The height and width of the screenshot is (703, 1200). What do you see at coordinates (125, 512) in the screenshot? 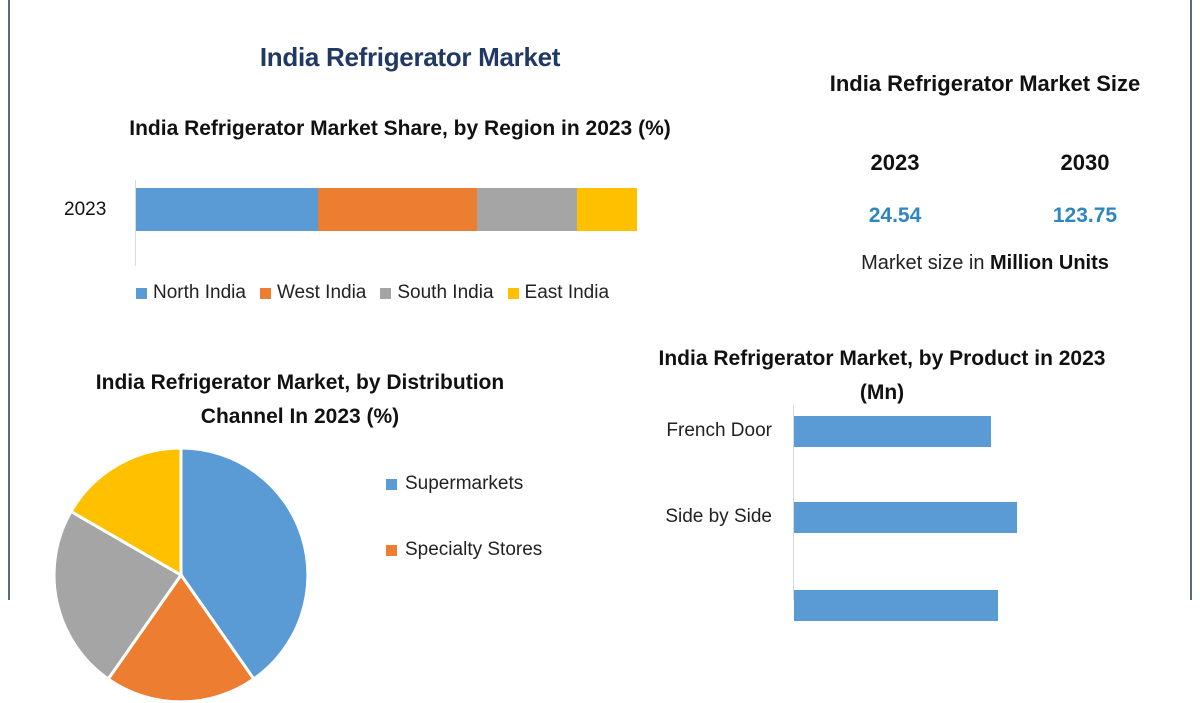
I see `pie-slice-yellow` at bounding box center [125, 512].